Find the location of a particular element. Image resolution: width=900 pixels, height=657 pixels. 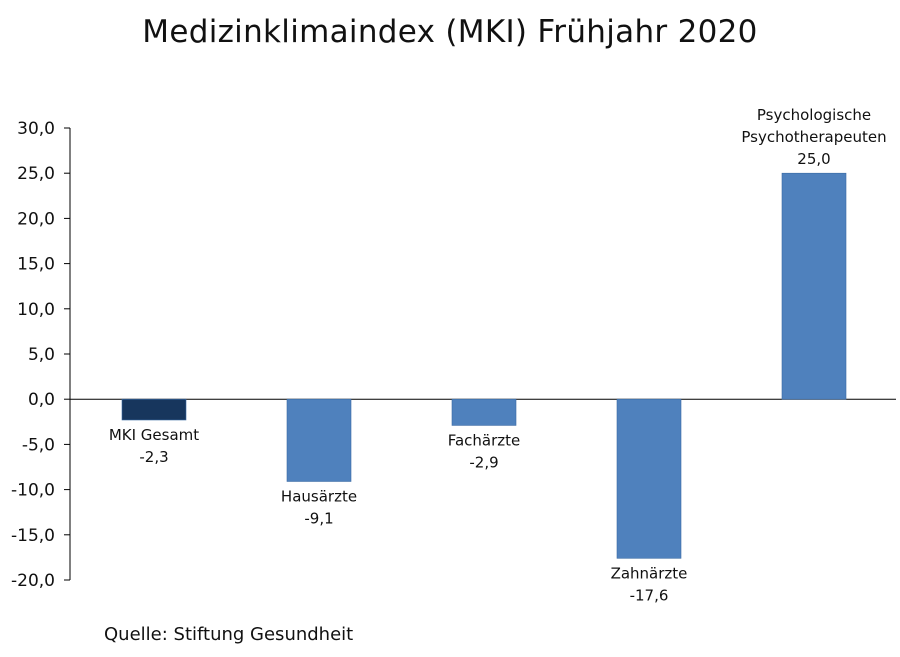

y-tick-label: 25,0 is located at coordinates (36, 174).